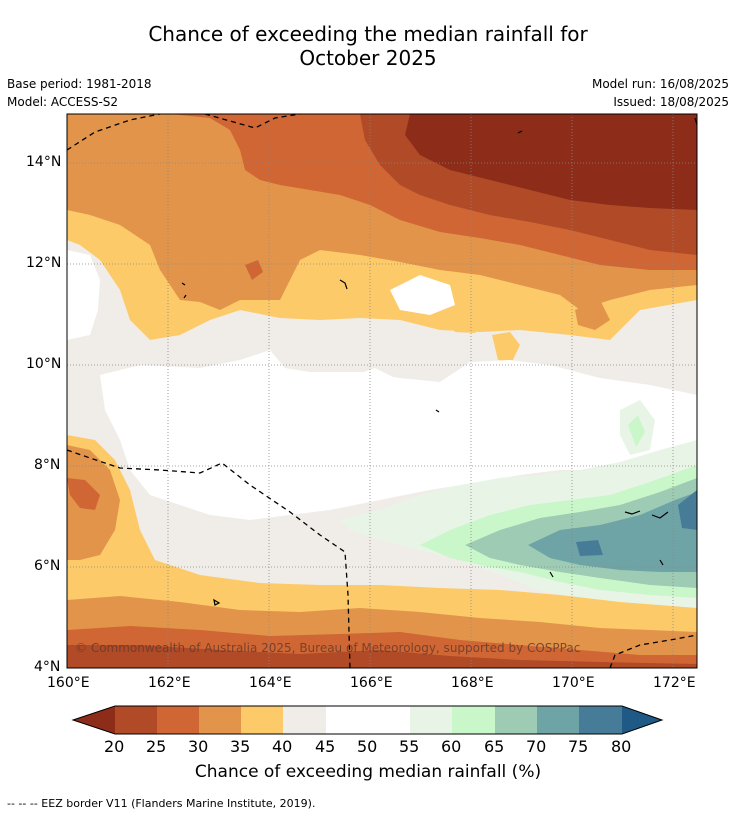 The height and width of the screenshot is (816, 736). What do you see at coordinates (642, 720) in the screenshot?
I see `colorbar-arrow-high` at bounding box center [642, 720].